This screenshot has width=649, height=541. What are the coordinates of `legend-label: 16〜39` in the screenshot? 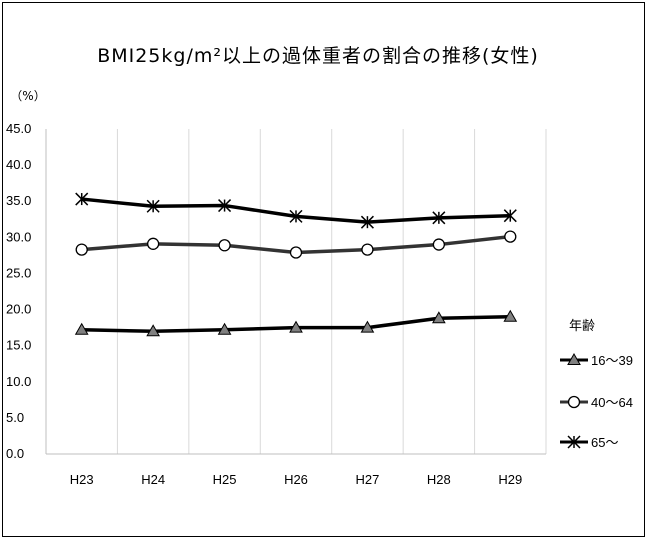 It's located at (612, 360).